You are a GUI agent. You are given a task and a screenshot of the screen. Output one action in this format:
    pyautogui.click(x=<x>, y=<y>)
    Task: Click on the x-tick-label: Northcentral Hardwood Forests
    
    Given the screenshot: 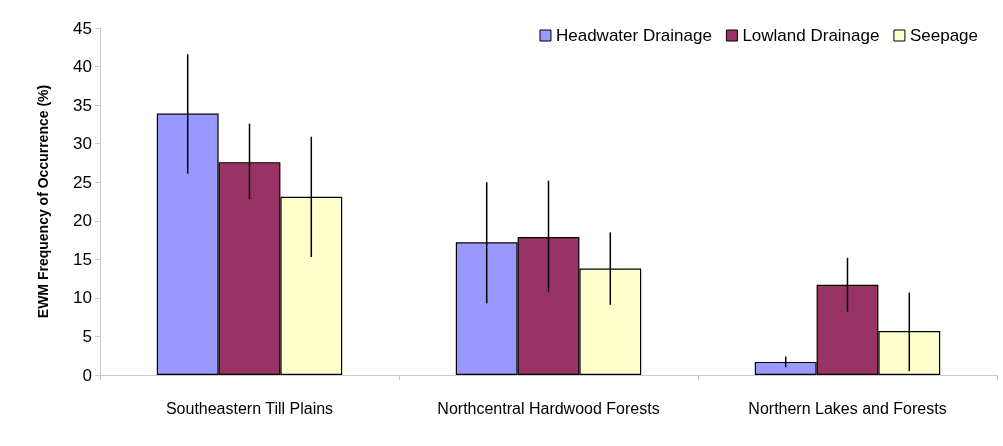 What is the action you would take?
    pyautogui.click(x=548, y=408)
    